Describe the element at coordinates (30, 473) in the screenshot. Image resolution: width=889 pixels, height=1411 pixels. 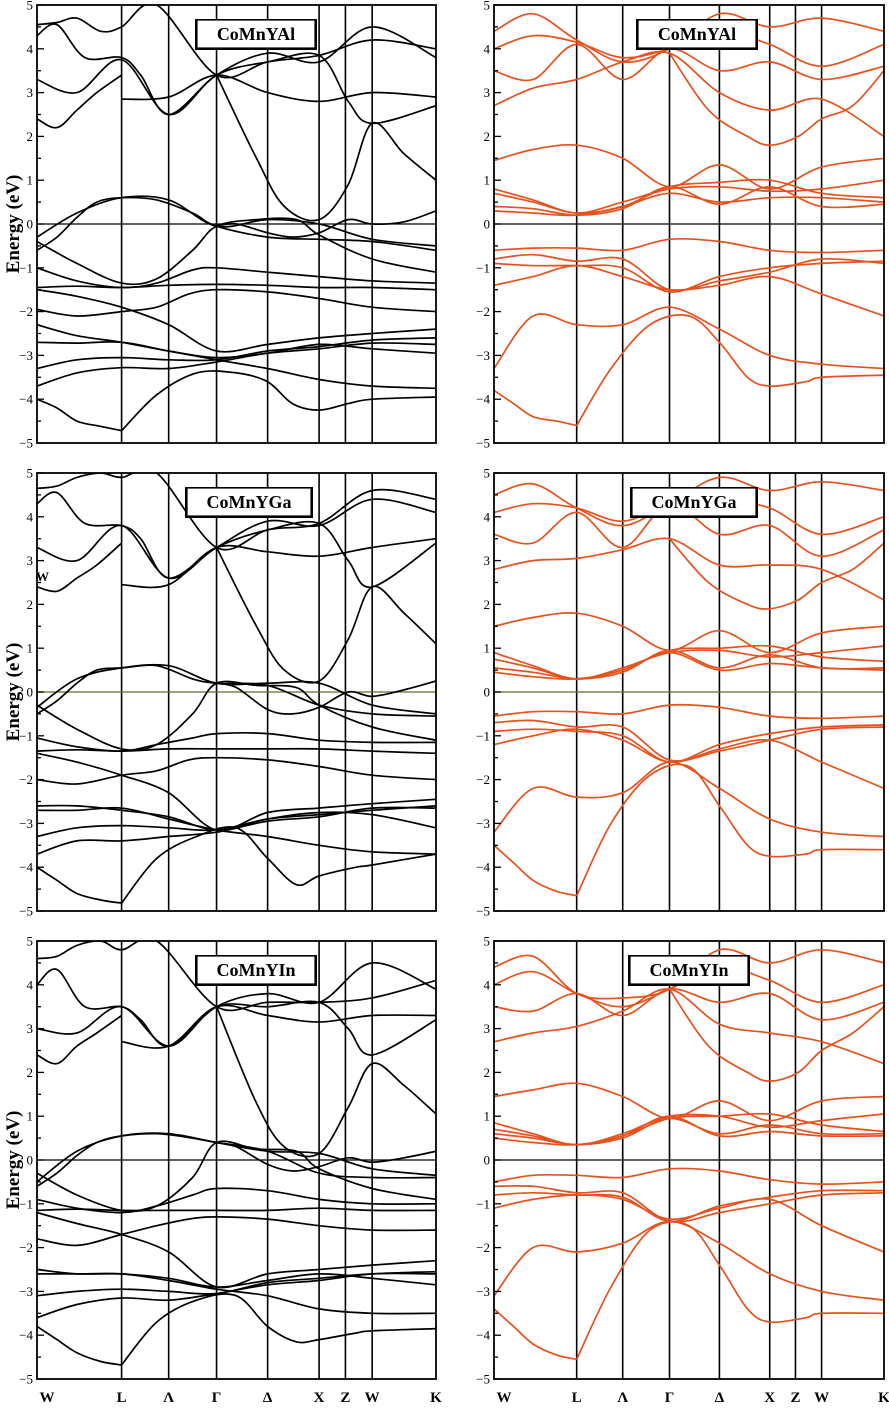
I see `y-tick-label: 5` at that location.